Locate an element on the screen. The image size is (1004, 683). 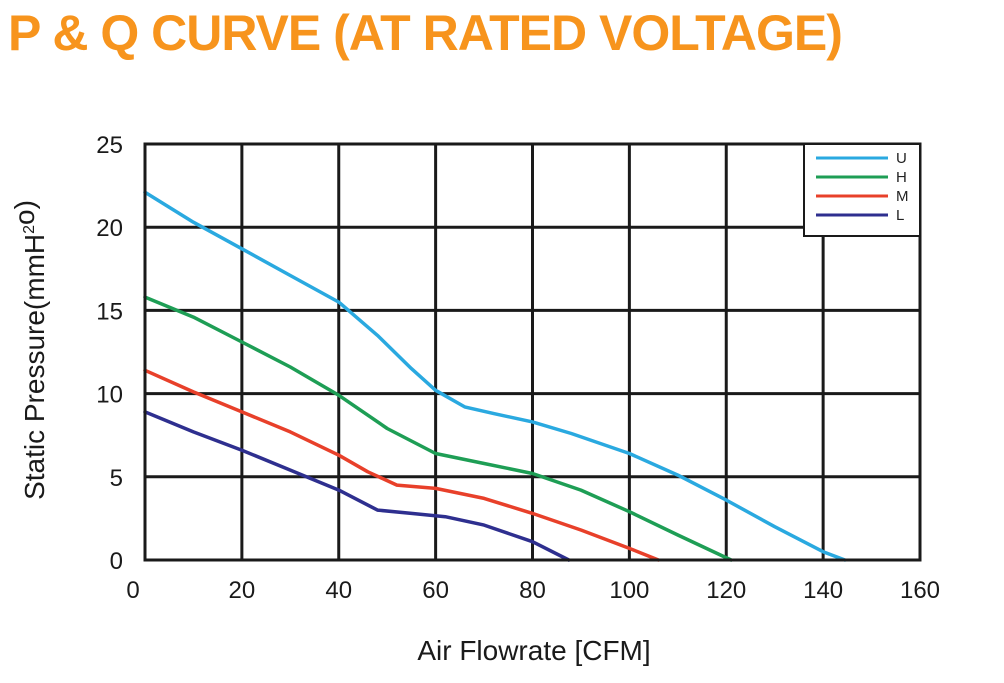
x-tick-label-100: 100 is located at coordinates (629, 590).